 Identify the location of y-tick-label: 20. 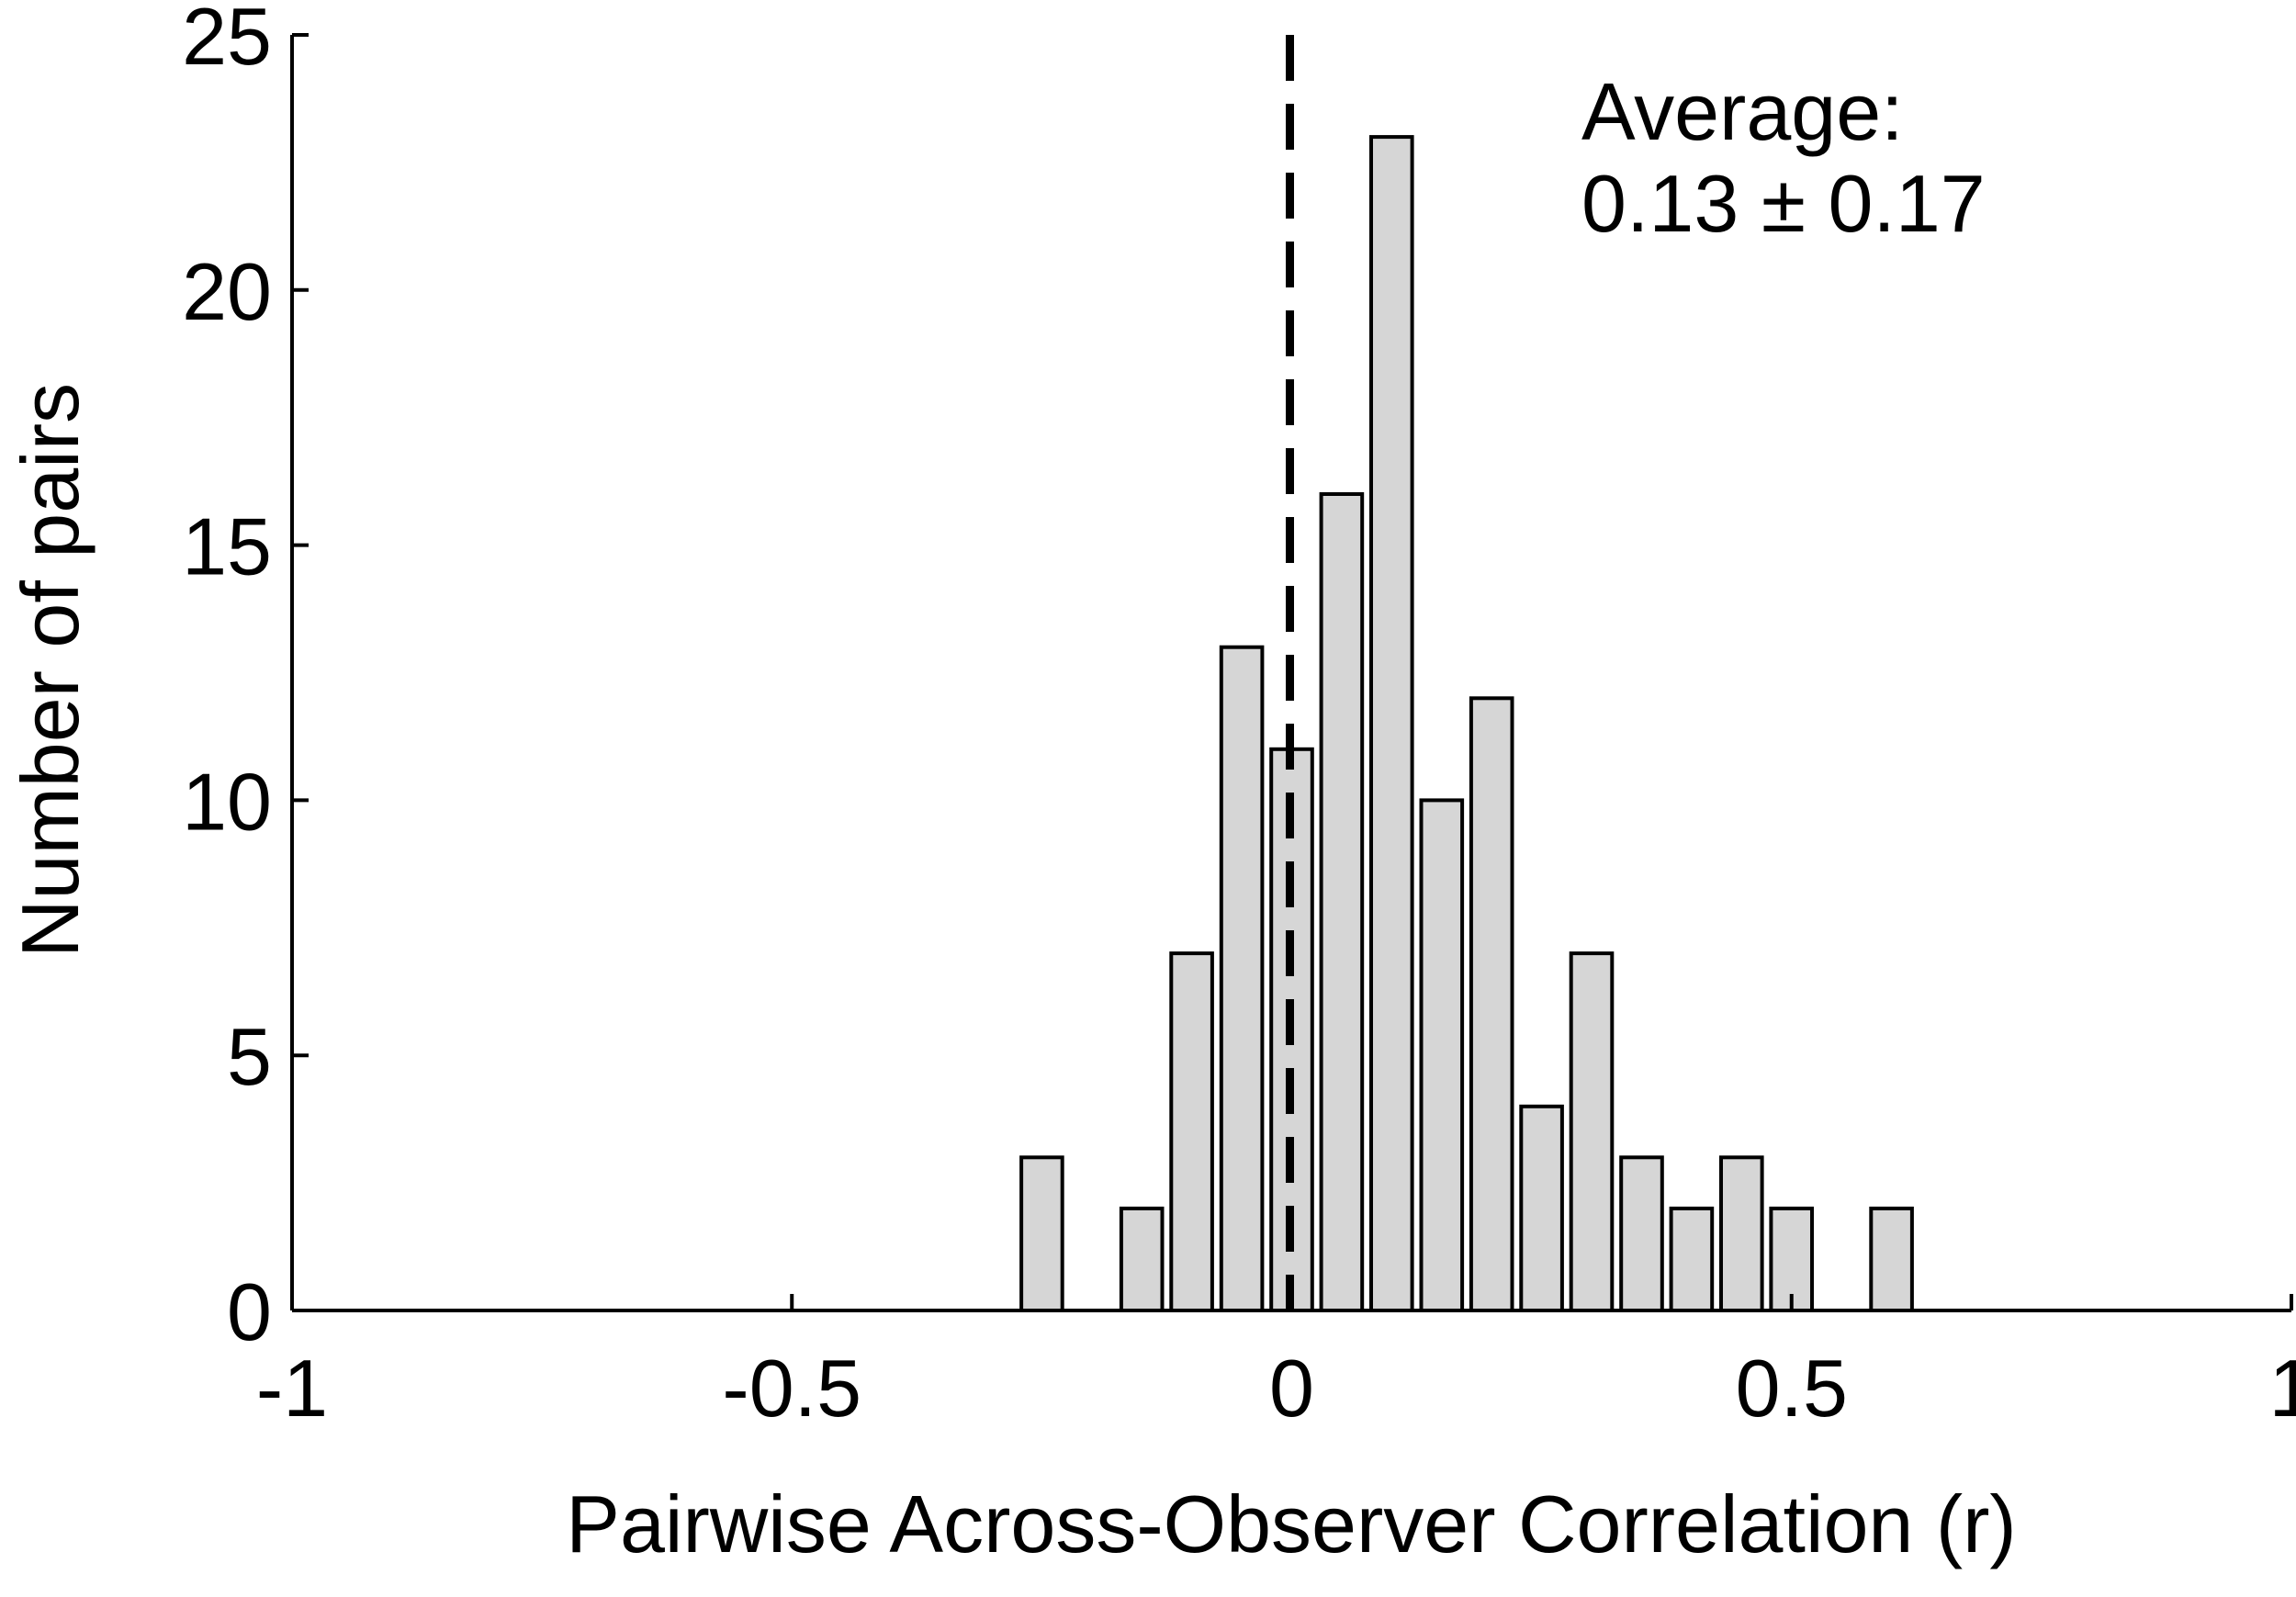
(227, 291).